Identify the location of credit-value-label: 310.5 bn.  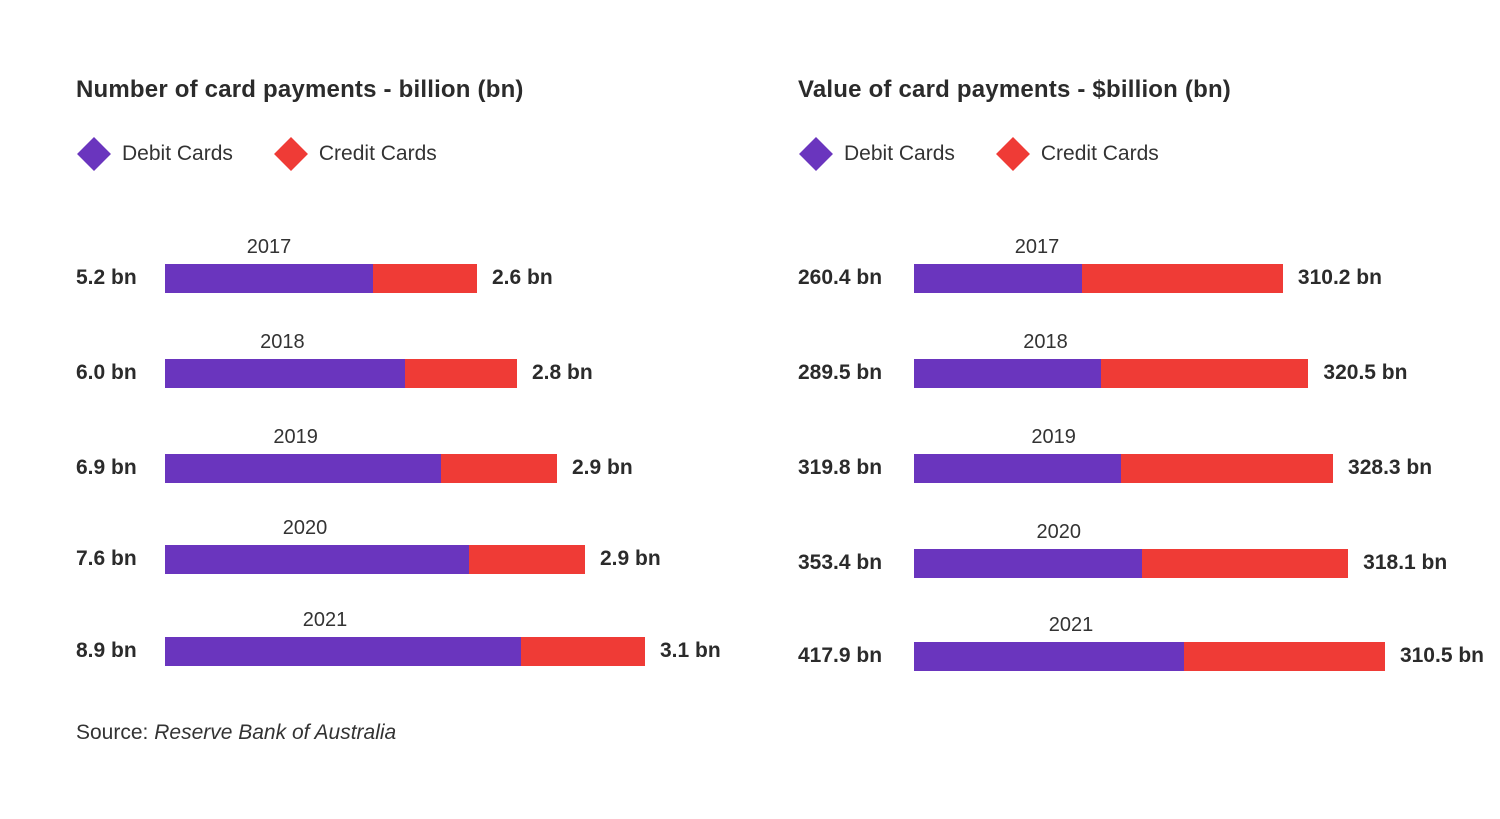
(1441, 655).